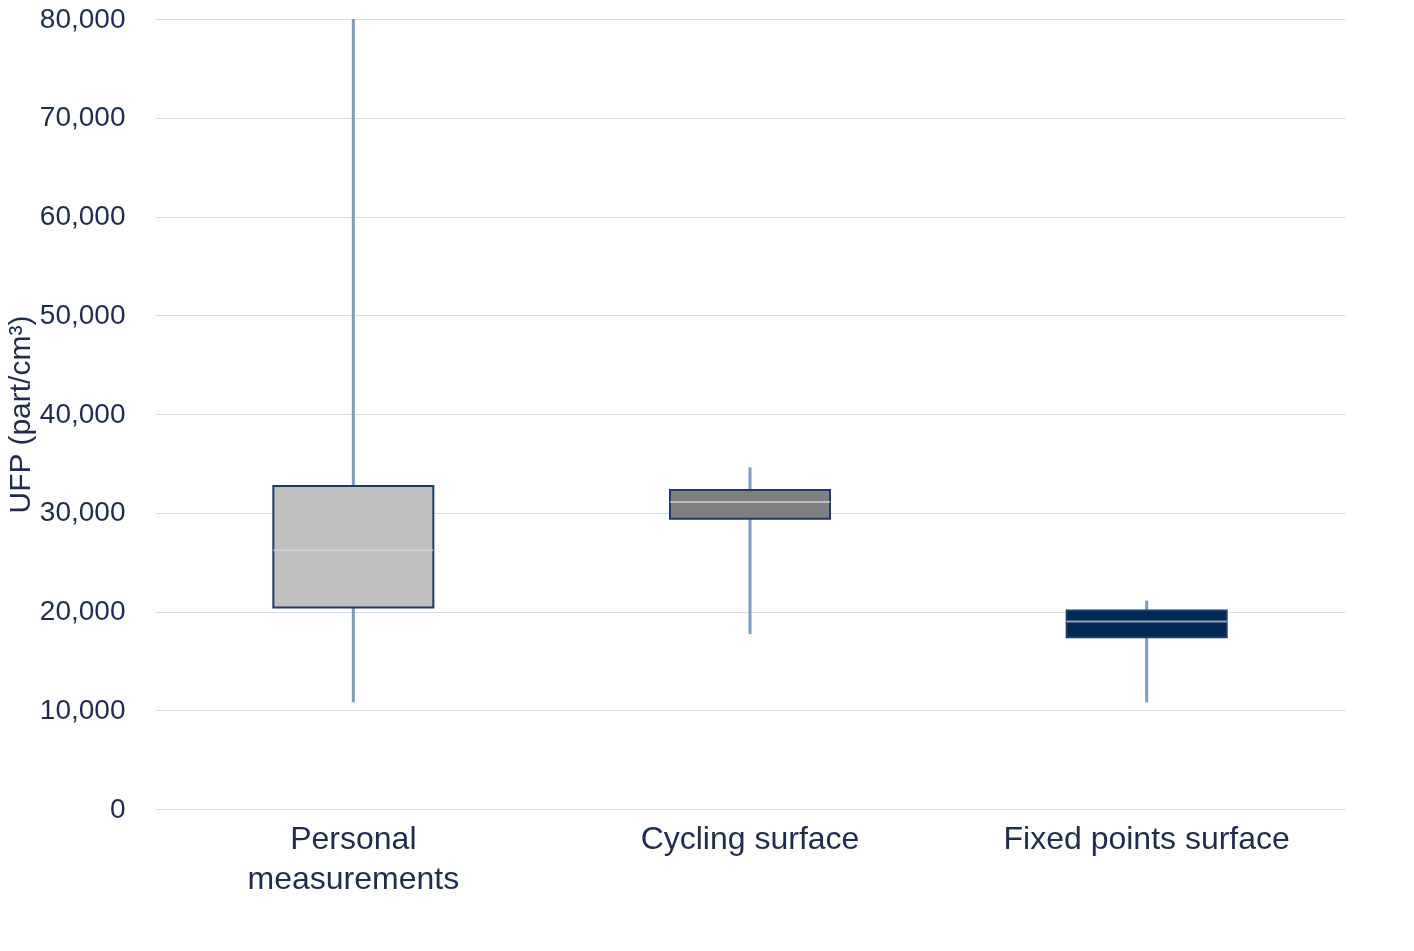  Describe the element at coordinates (353, 857) in the screenshot. I see `x-tick-label: Personal measurements` at that location.